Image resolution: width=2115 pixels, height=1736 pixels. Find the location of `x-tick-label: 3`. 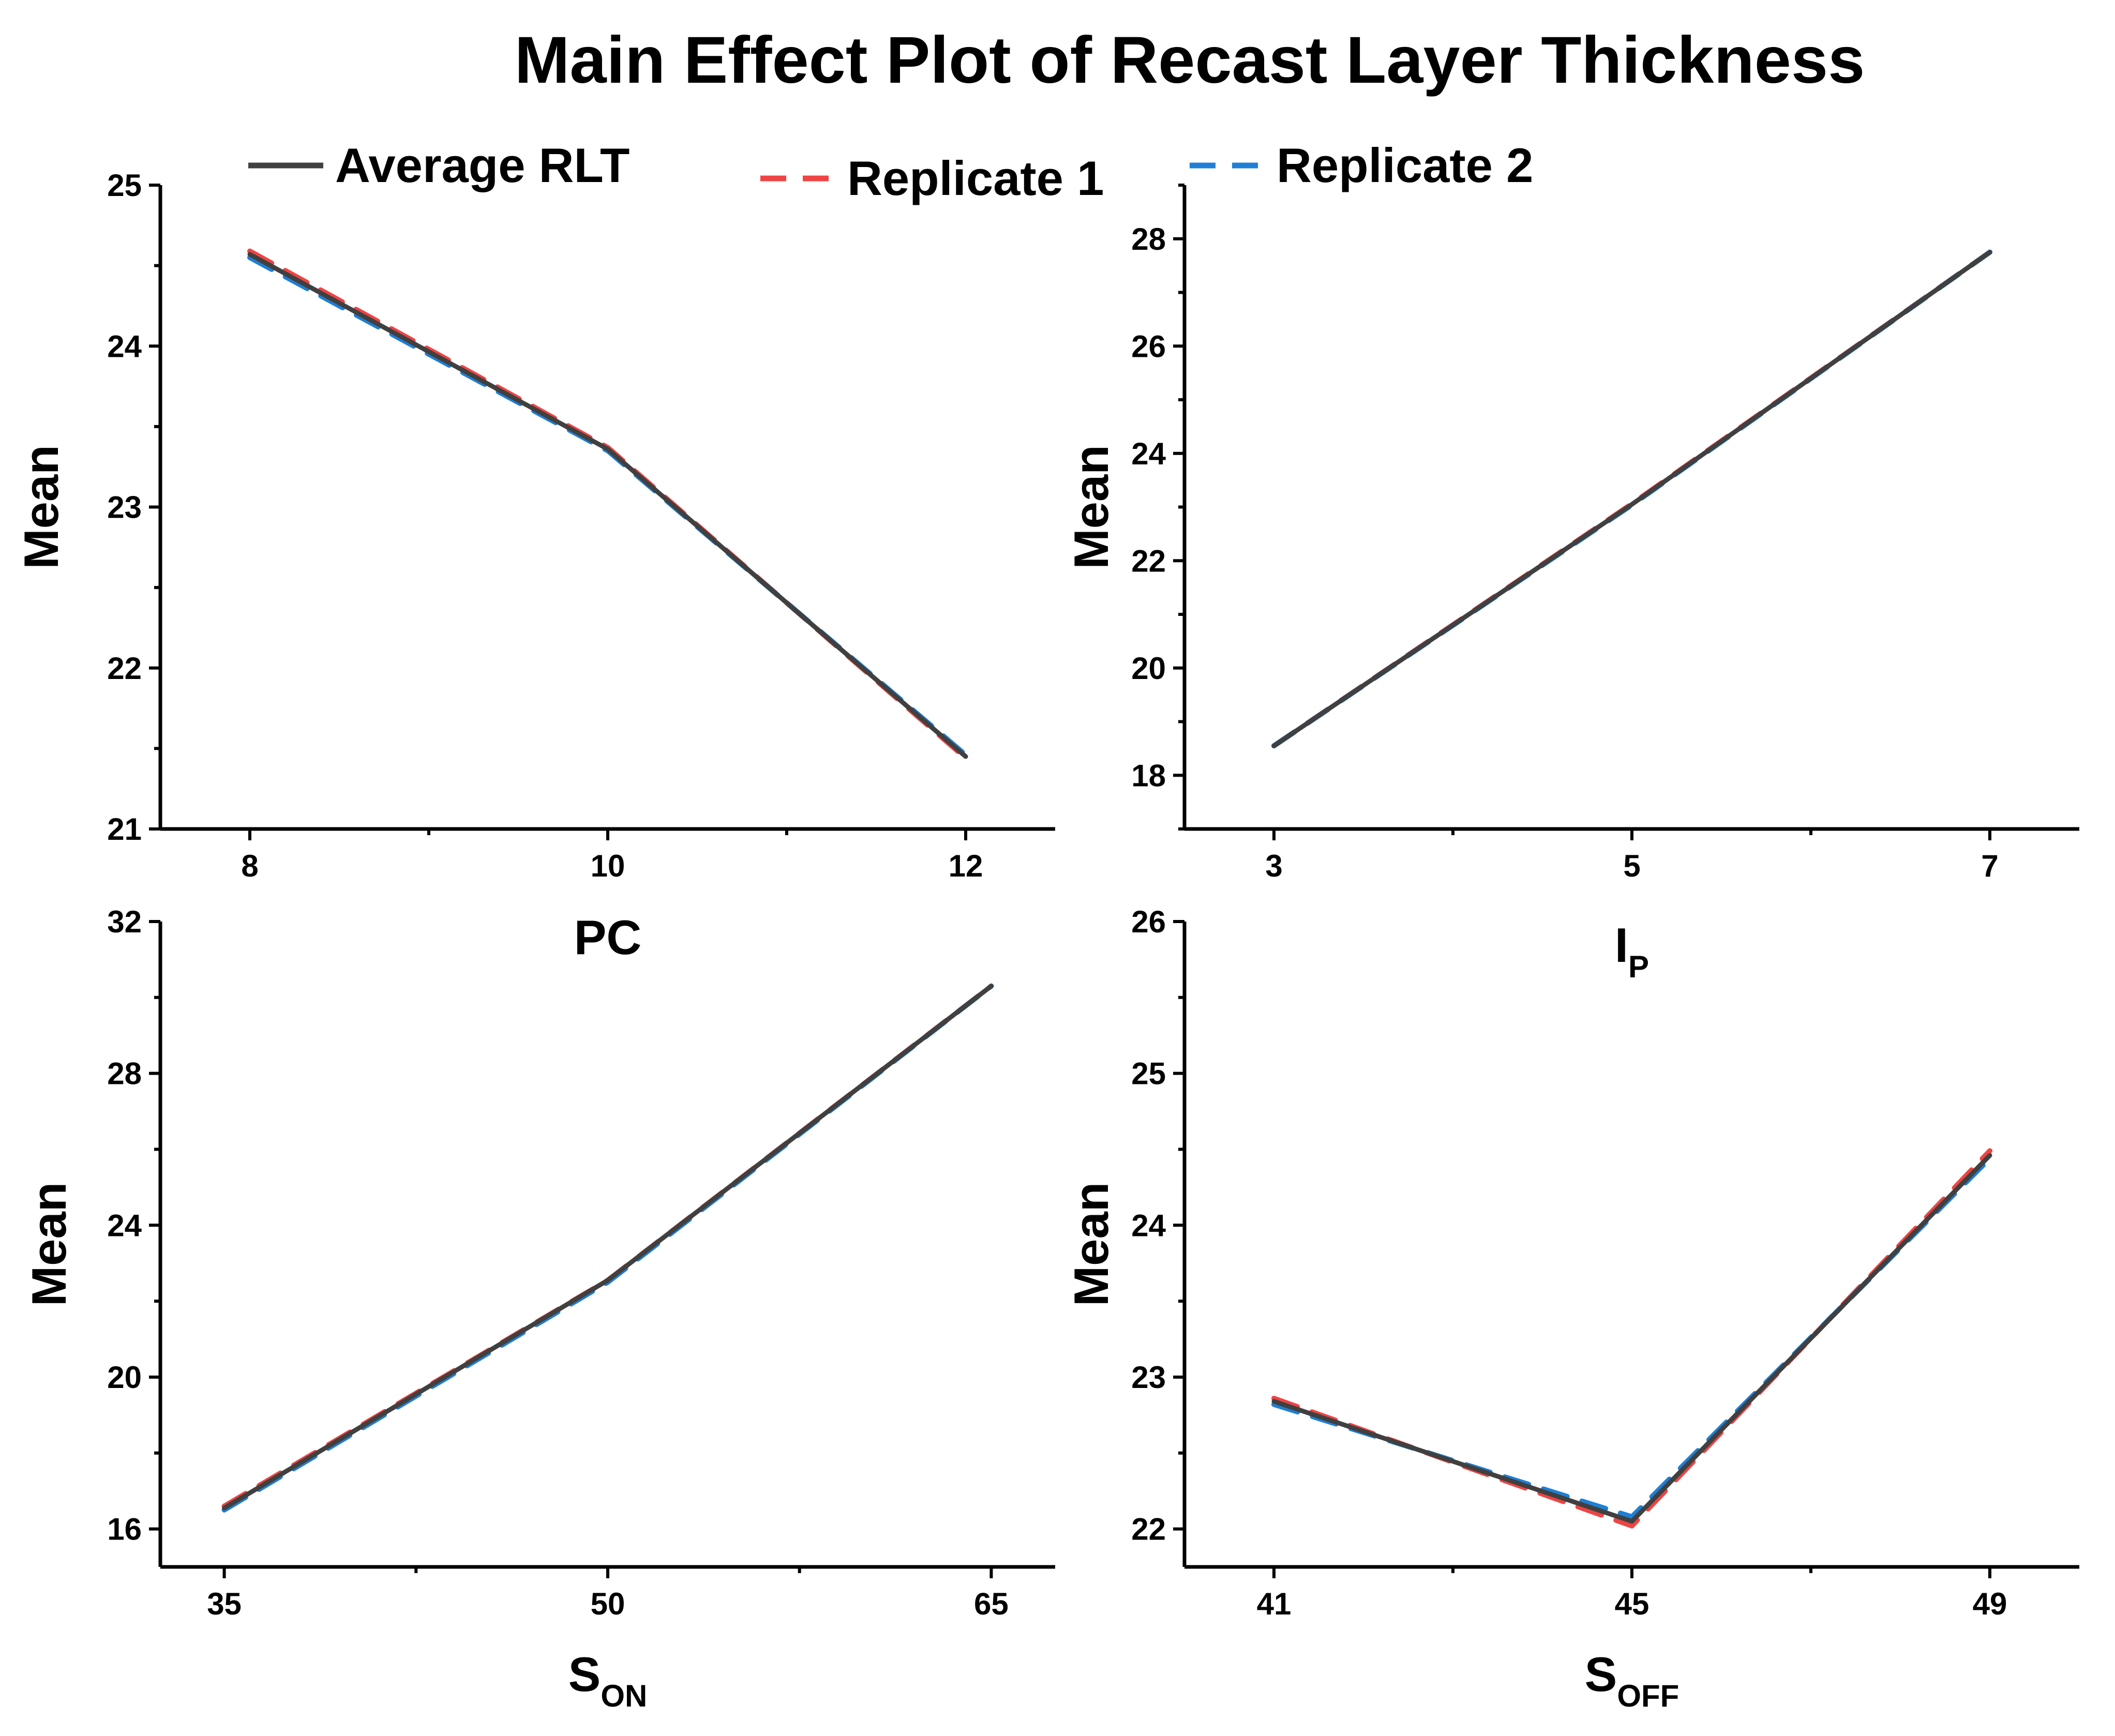

x-tick-label: 3 is located at coordinates (1273, 866).